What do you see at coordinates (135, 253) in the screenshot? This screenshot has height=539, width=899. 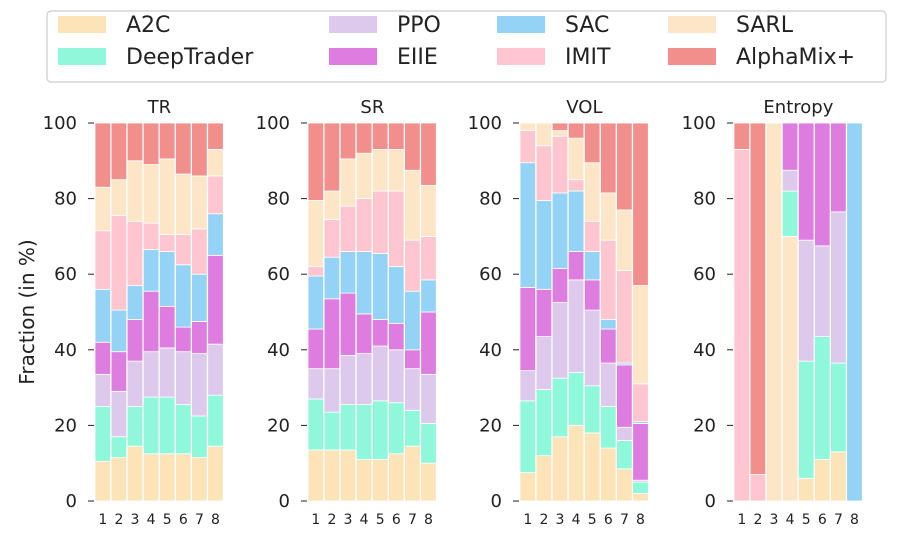 I see `bar-tr-3-imit` at bounding box center [135, 253].